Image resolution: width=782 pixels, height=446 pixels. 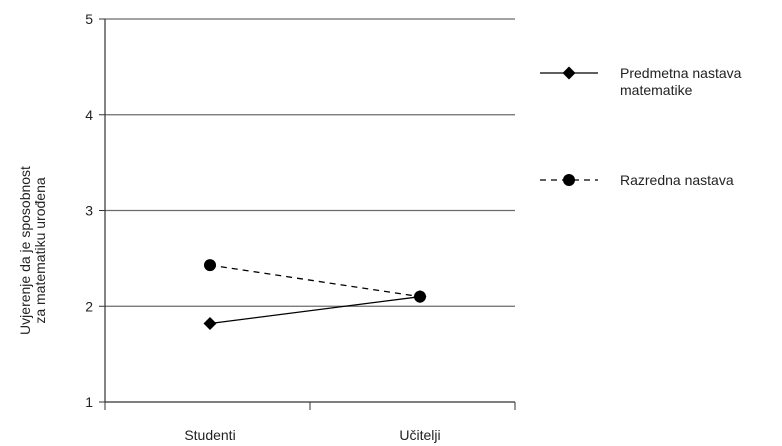 What do you see at coordinates (656, 90) in the screenshot?
I see `legend-label-line: matematike` at bounding box center [656, 90].